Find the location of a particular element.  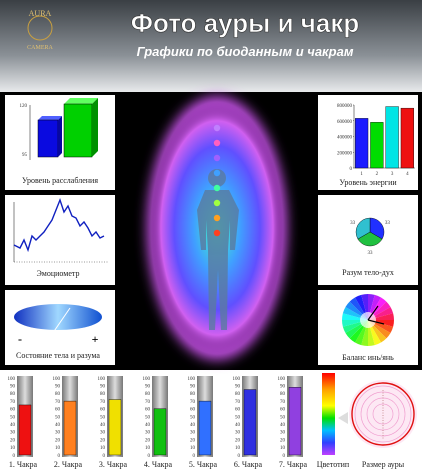

title: Фото ауры и чакр is located at coordinates (245, 23).